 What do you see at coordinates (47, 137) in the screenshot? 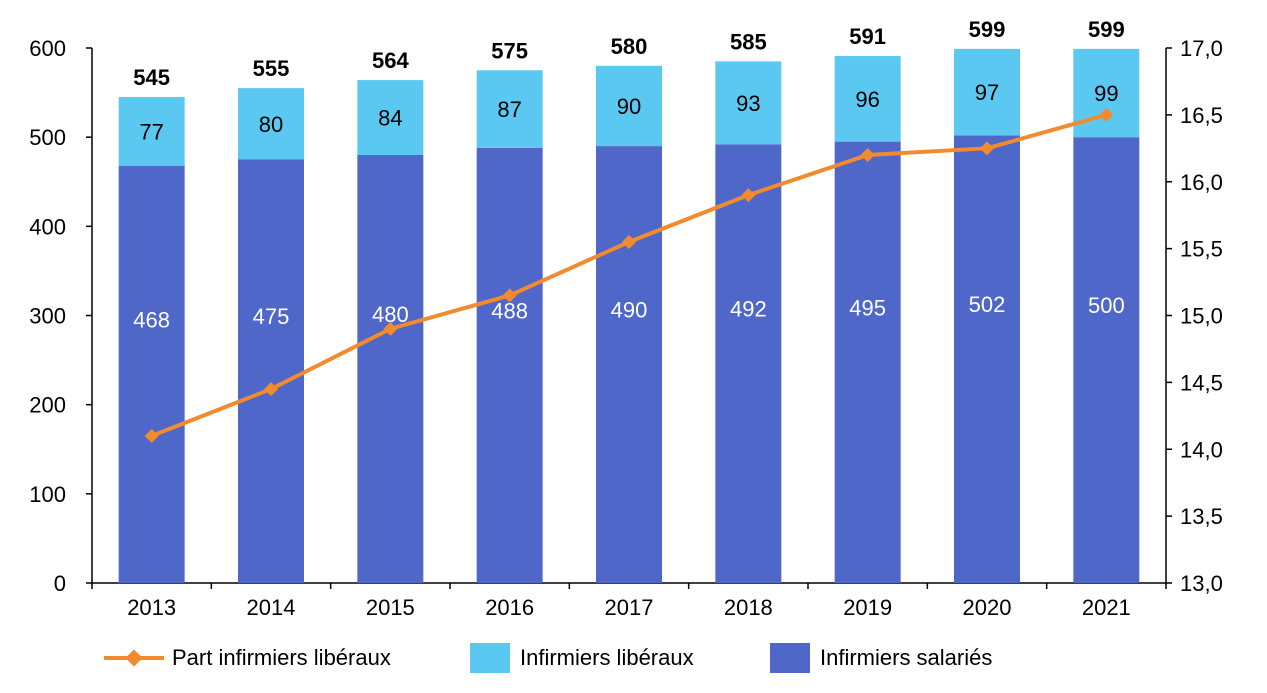
I see `left-tick-label: 500` at bounding box center [47, 137].